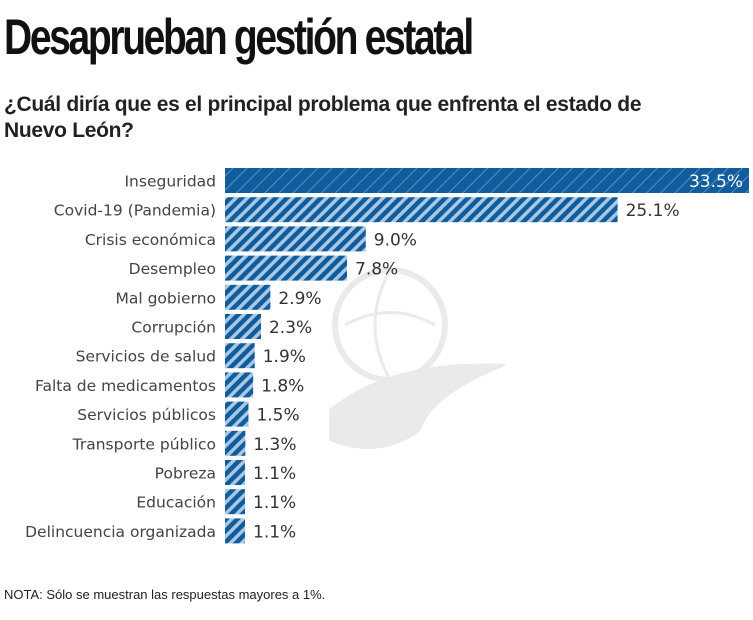  What do you see at coordinates (221, 326) in the screenshot?
I see `bar-group: Corrupción 2.3%` at bounding box center [221, 326].